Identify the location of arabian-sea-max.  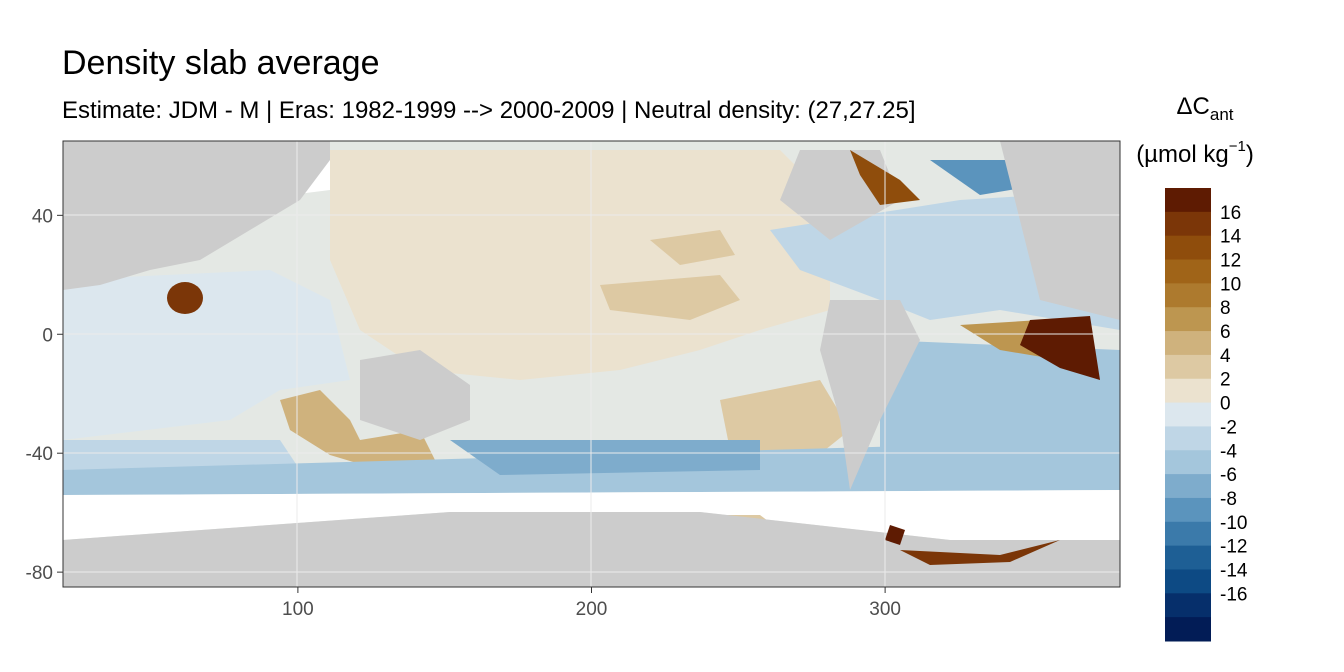
(185, 298).